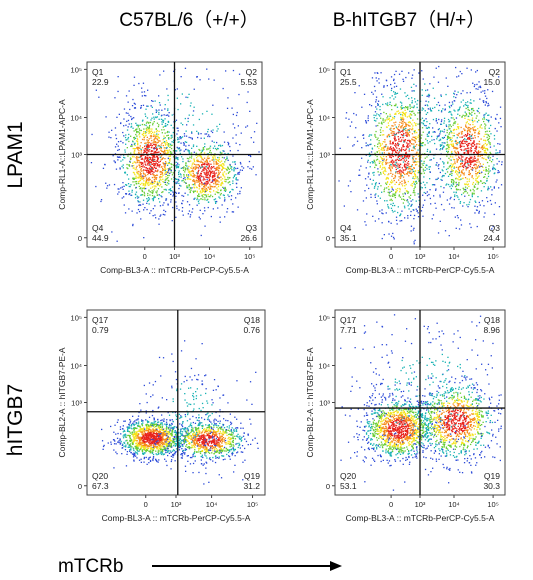  Describe the element at coordinates (100, 82) in the screenshot. I see `quadrant-percent: 22.9` at that location.